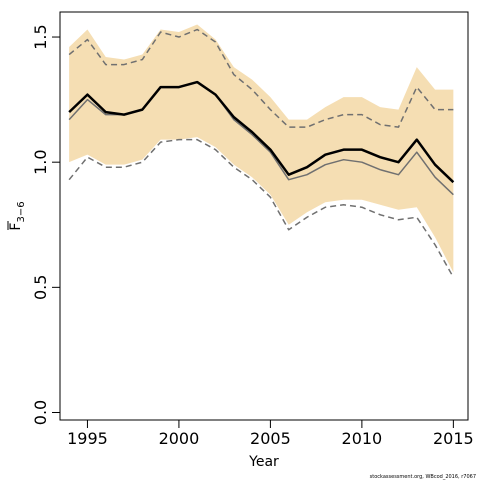 This screenshot has width=480, height=480. What do you see at coordinates (270, 438) in the screenshot?
I see `x-tick-label-2005: 2005` at bounding box center [270, 438].